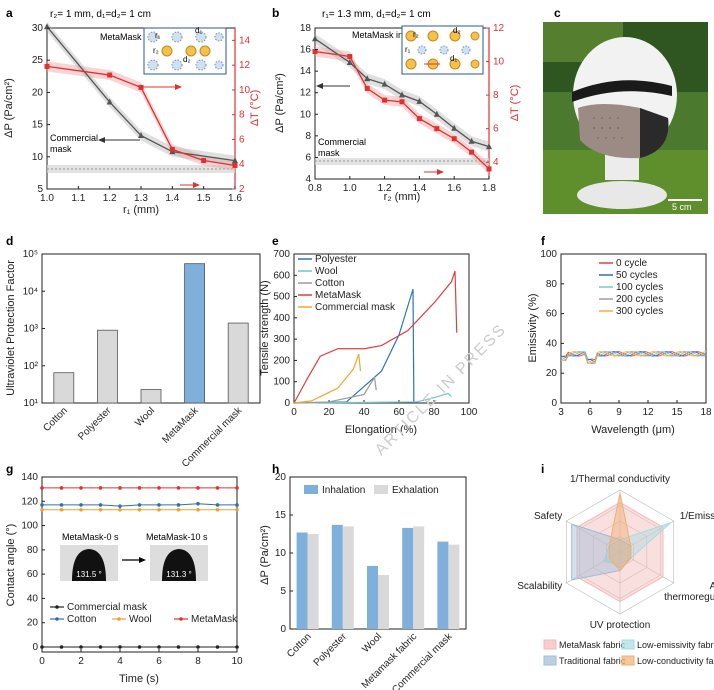  What do you see at coordinates (265, 327) in the screenshot?
I see `e-y-label: Tensile strength (N)` at bounding box center [265, 327].